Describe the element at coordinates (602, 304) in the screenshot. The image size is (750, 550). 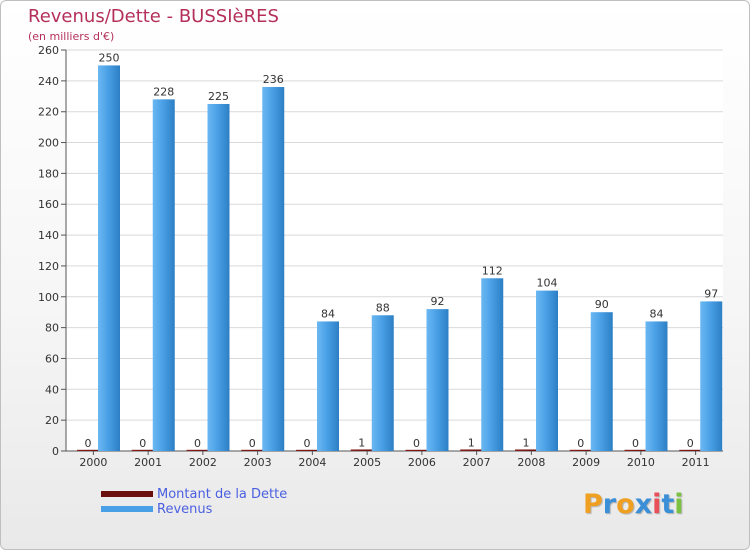
I see `data-label-revenue-2009: 90` at that location.